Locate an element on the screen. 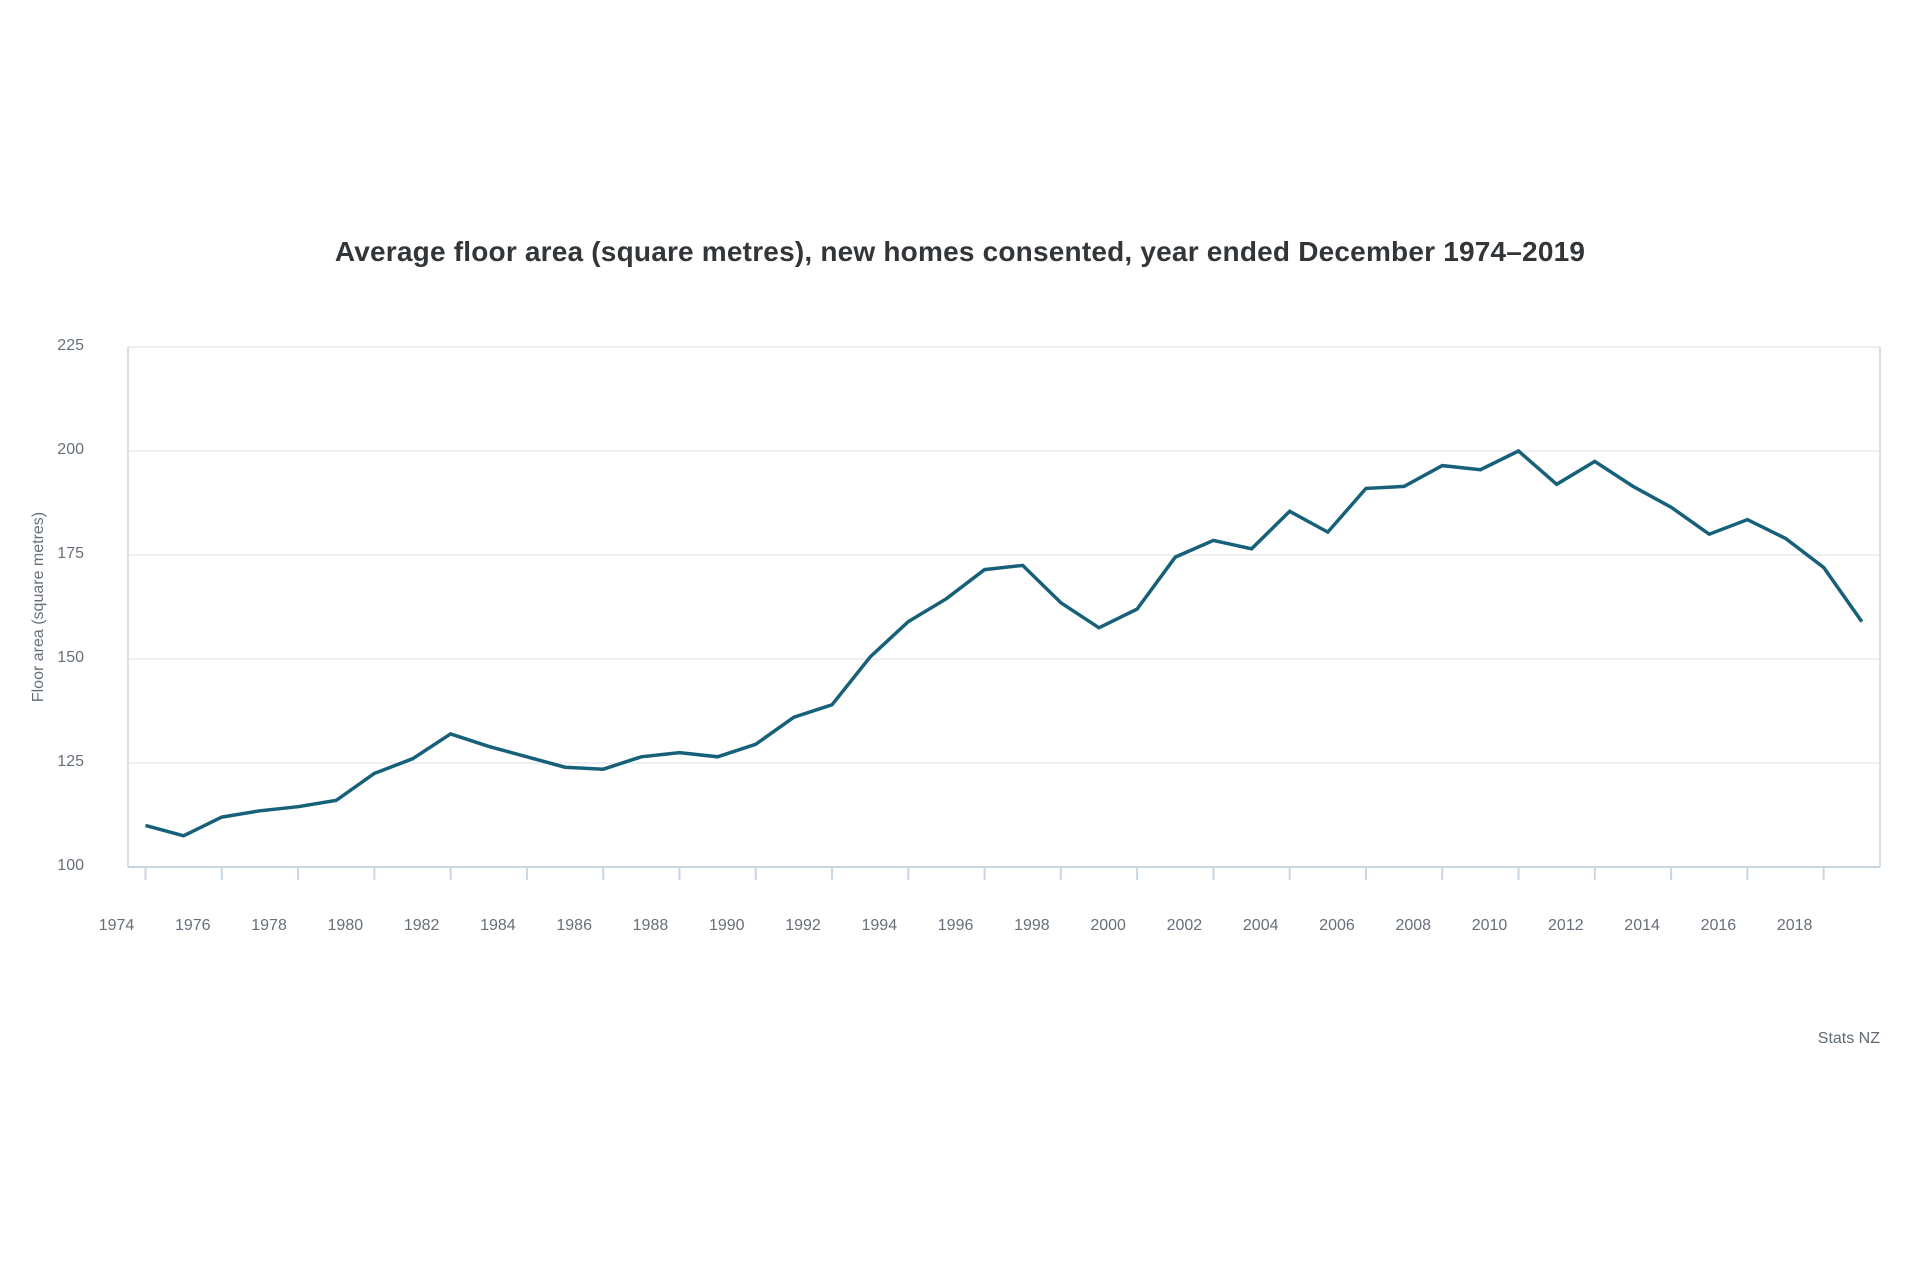  x-tick-label: 2004 is located at coordinates (1260, 925).